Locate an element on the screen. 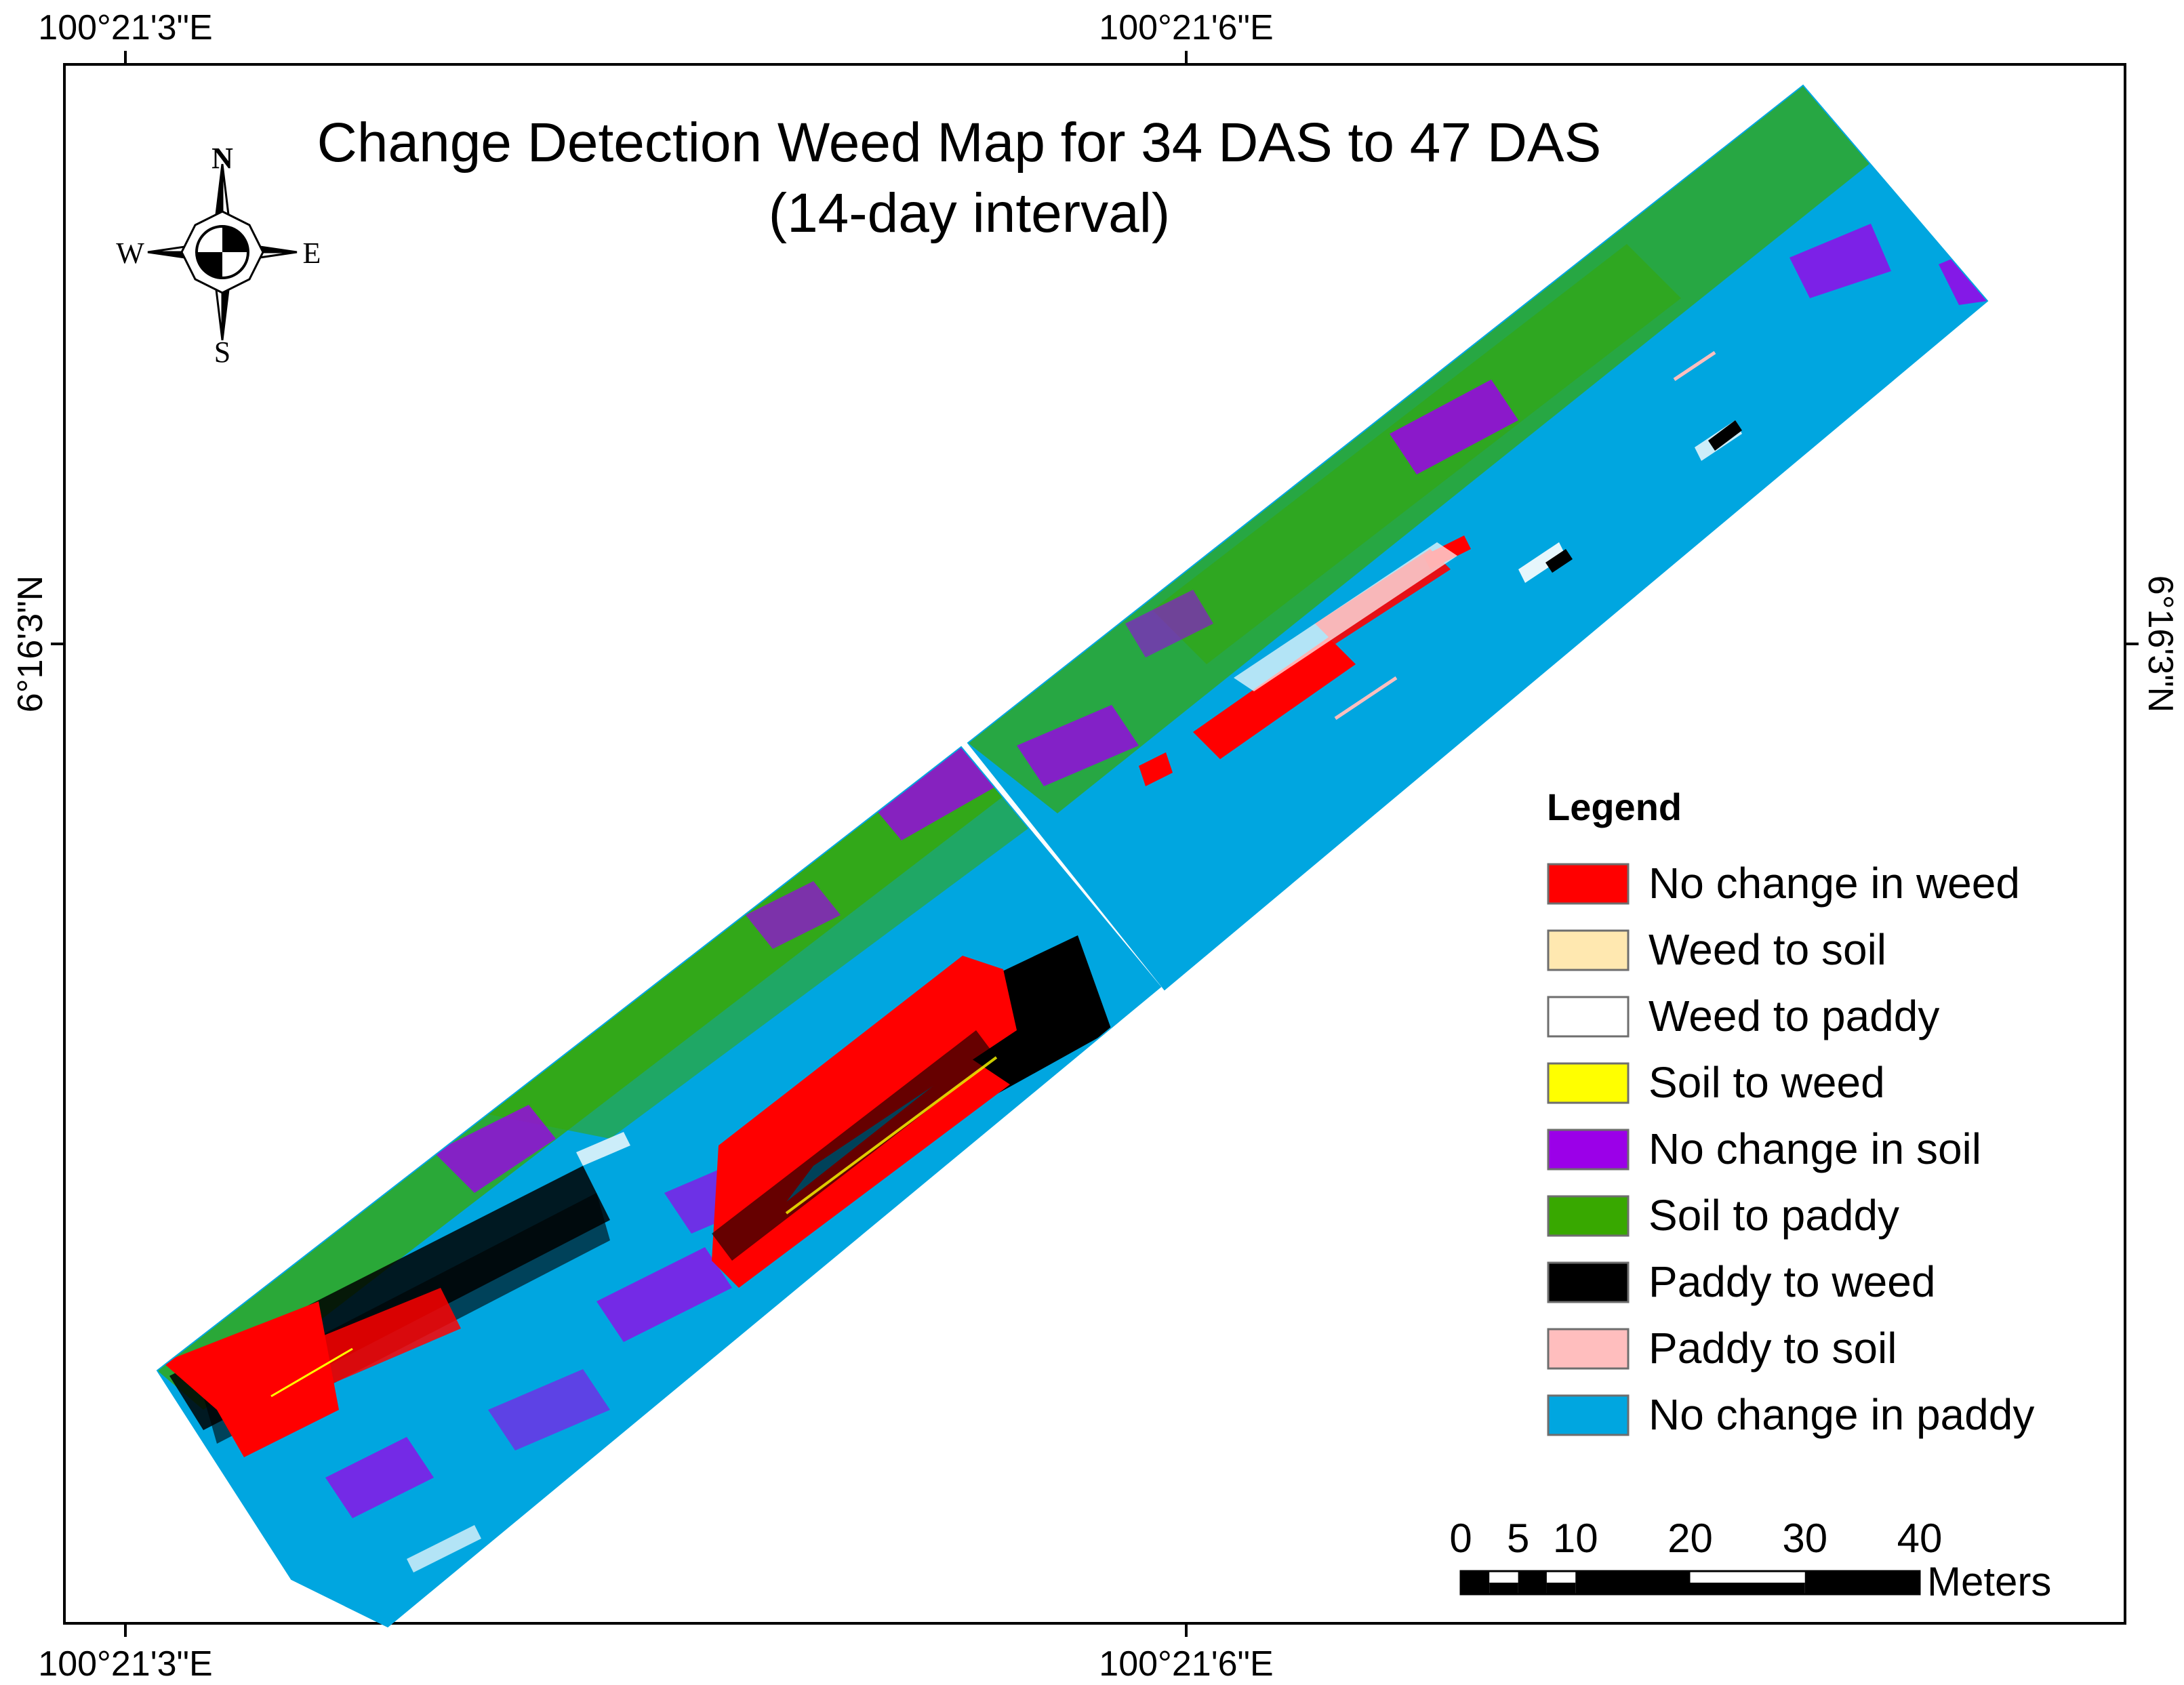 The image size is (2184, 1685). scale-bar-tick-label: 5 is located at coordinates (1518, 1539).